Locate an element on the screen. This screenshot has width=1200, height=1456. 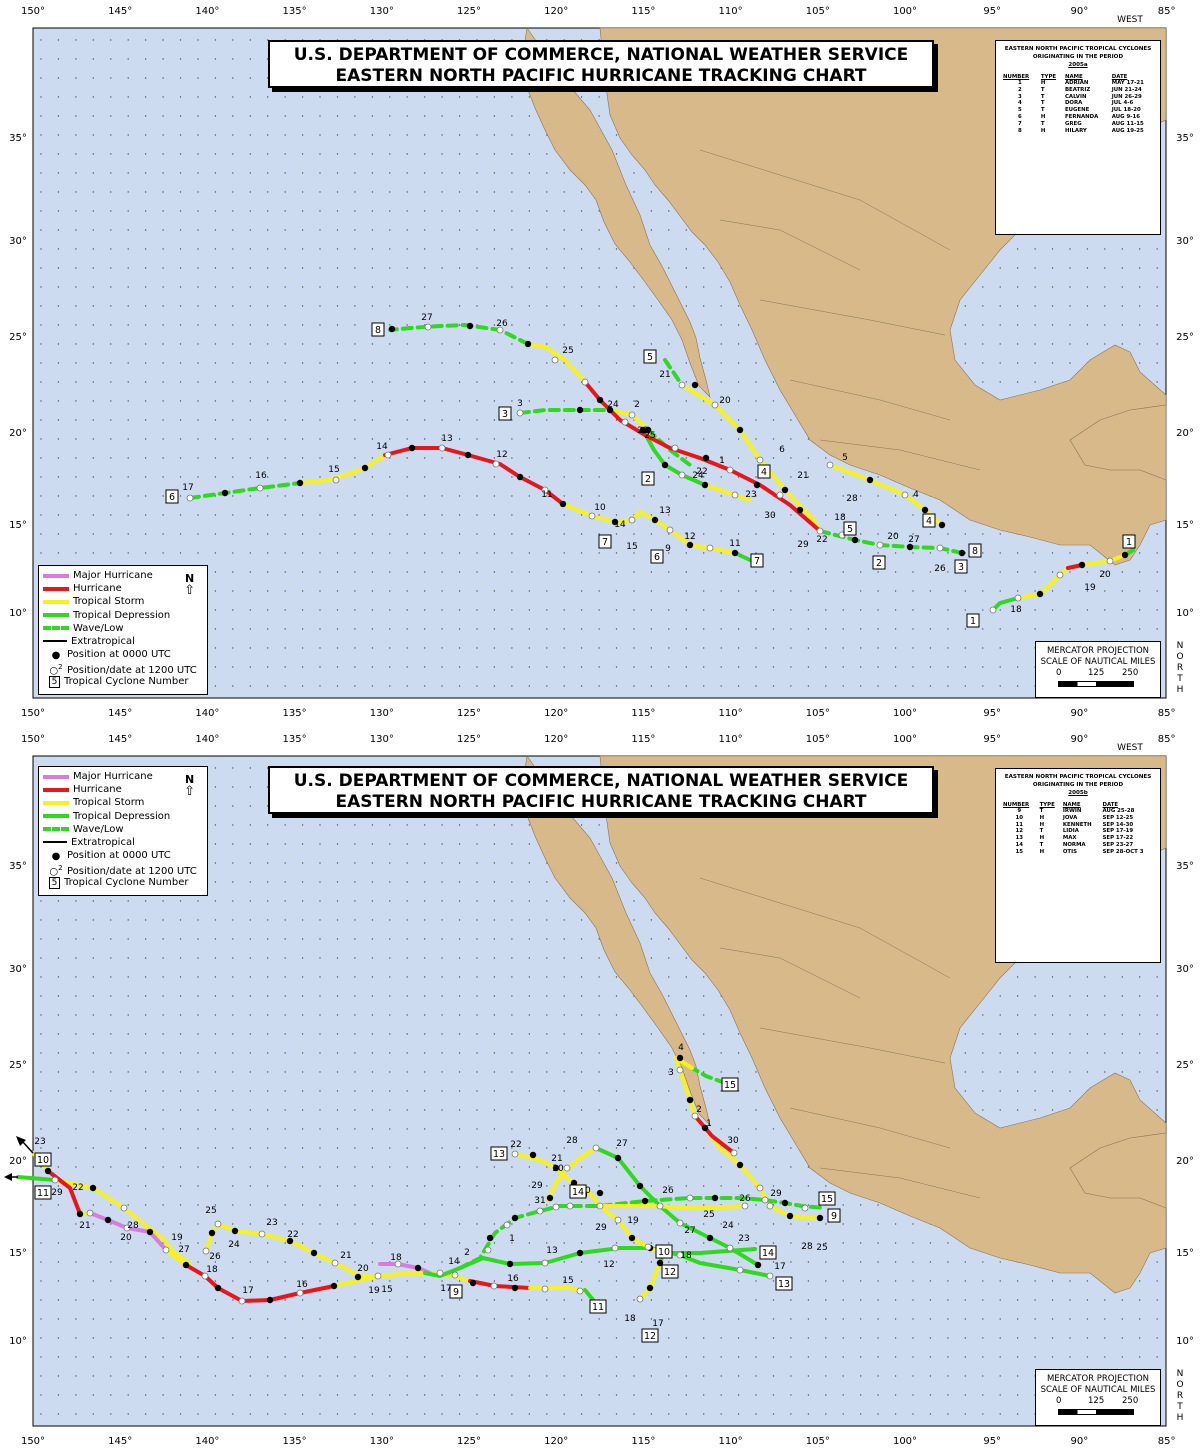
legend-pos0000: ● Position at 0000 UTC is located at coordinates (123, 855).